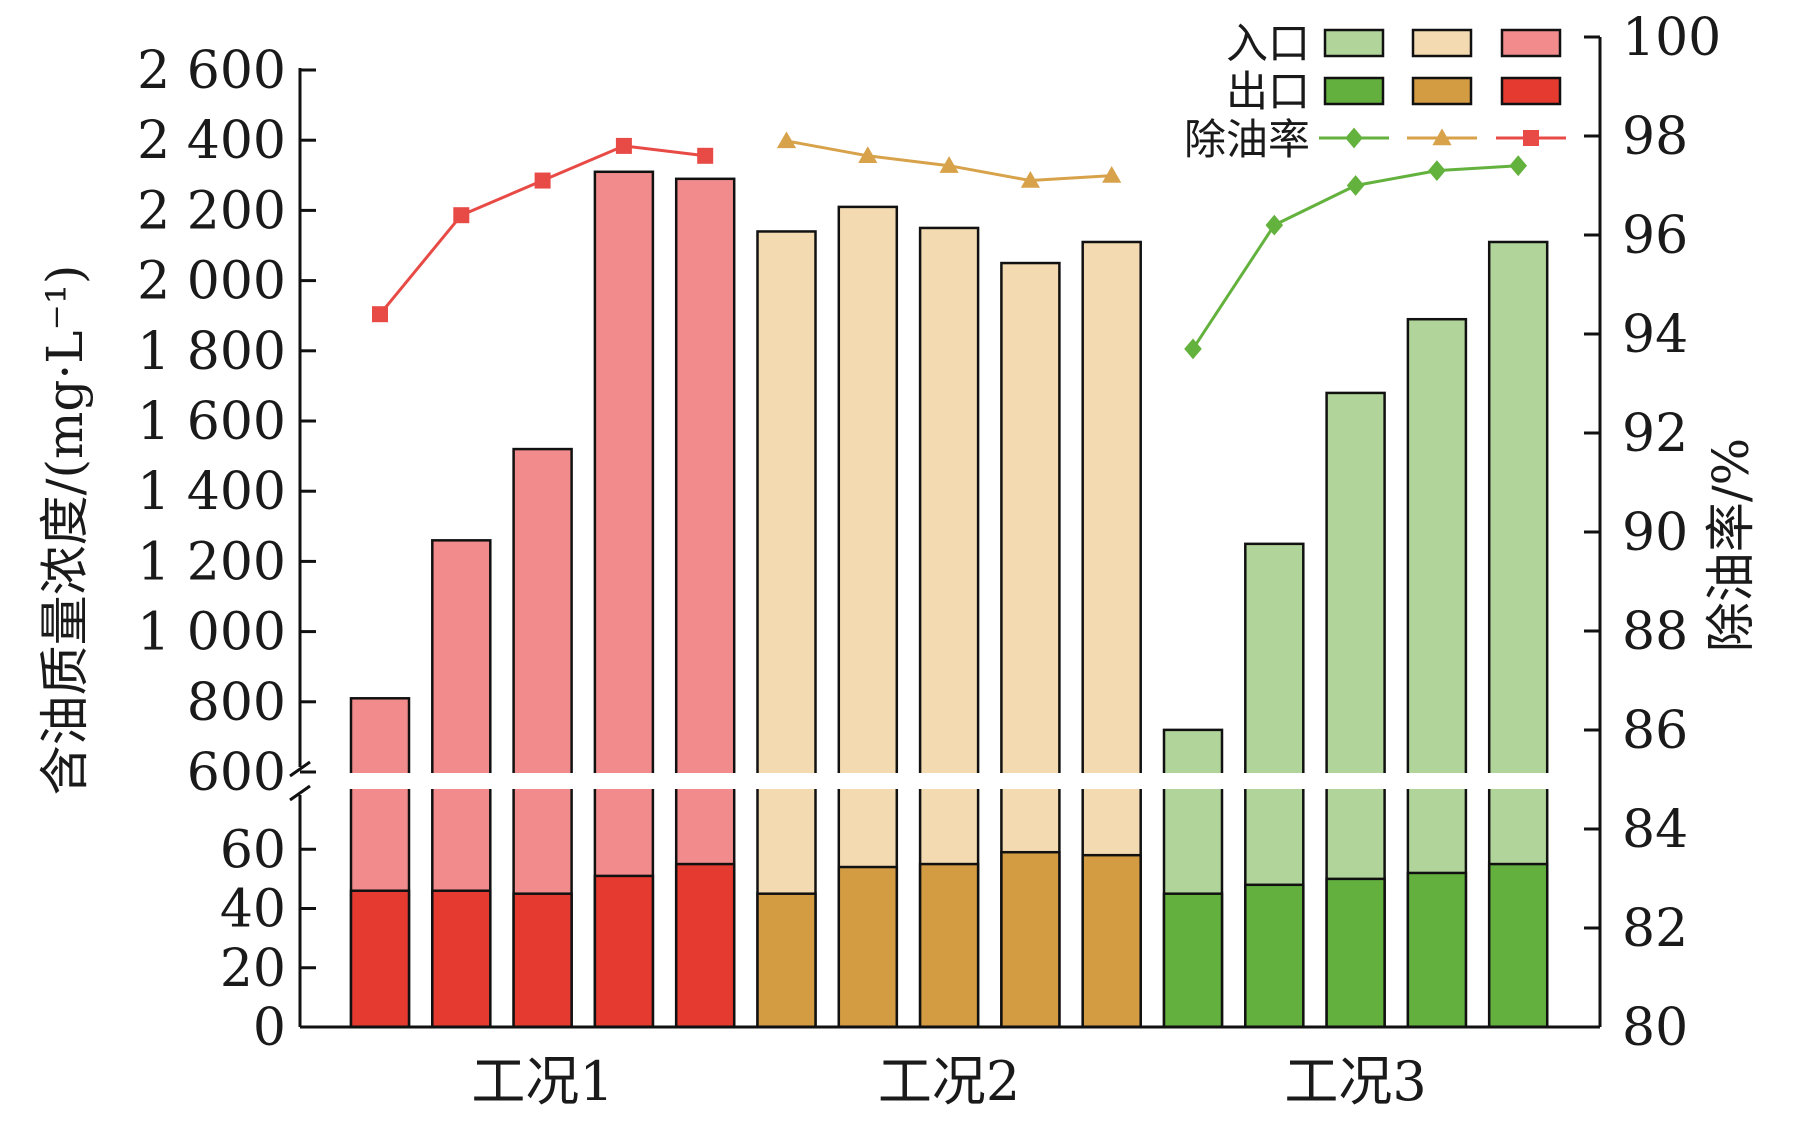 This screenshot has width=1799, height=1122. I want to click on y-tick-label: 20, so click(253, 969).